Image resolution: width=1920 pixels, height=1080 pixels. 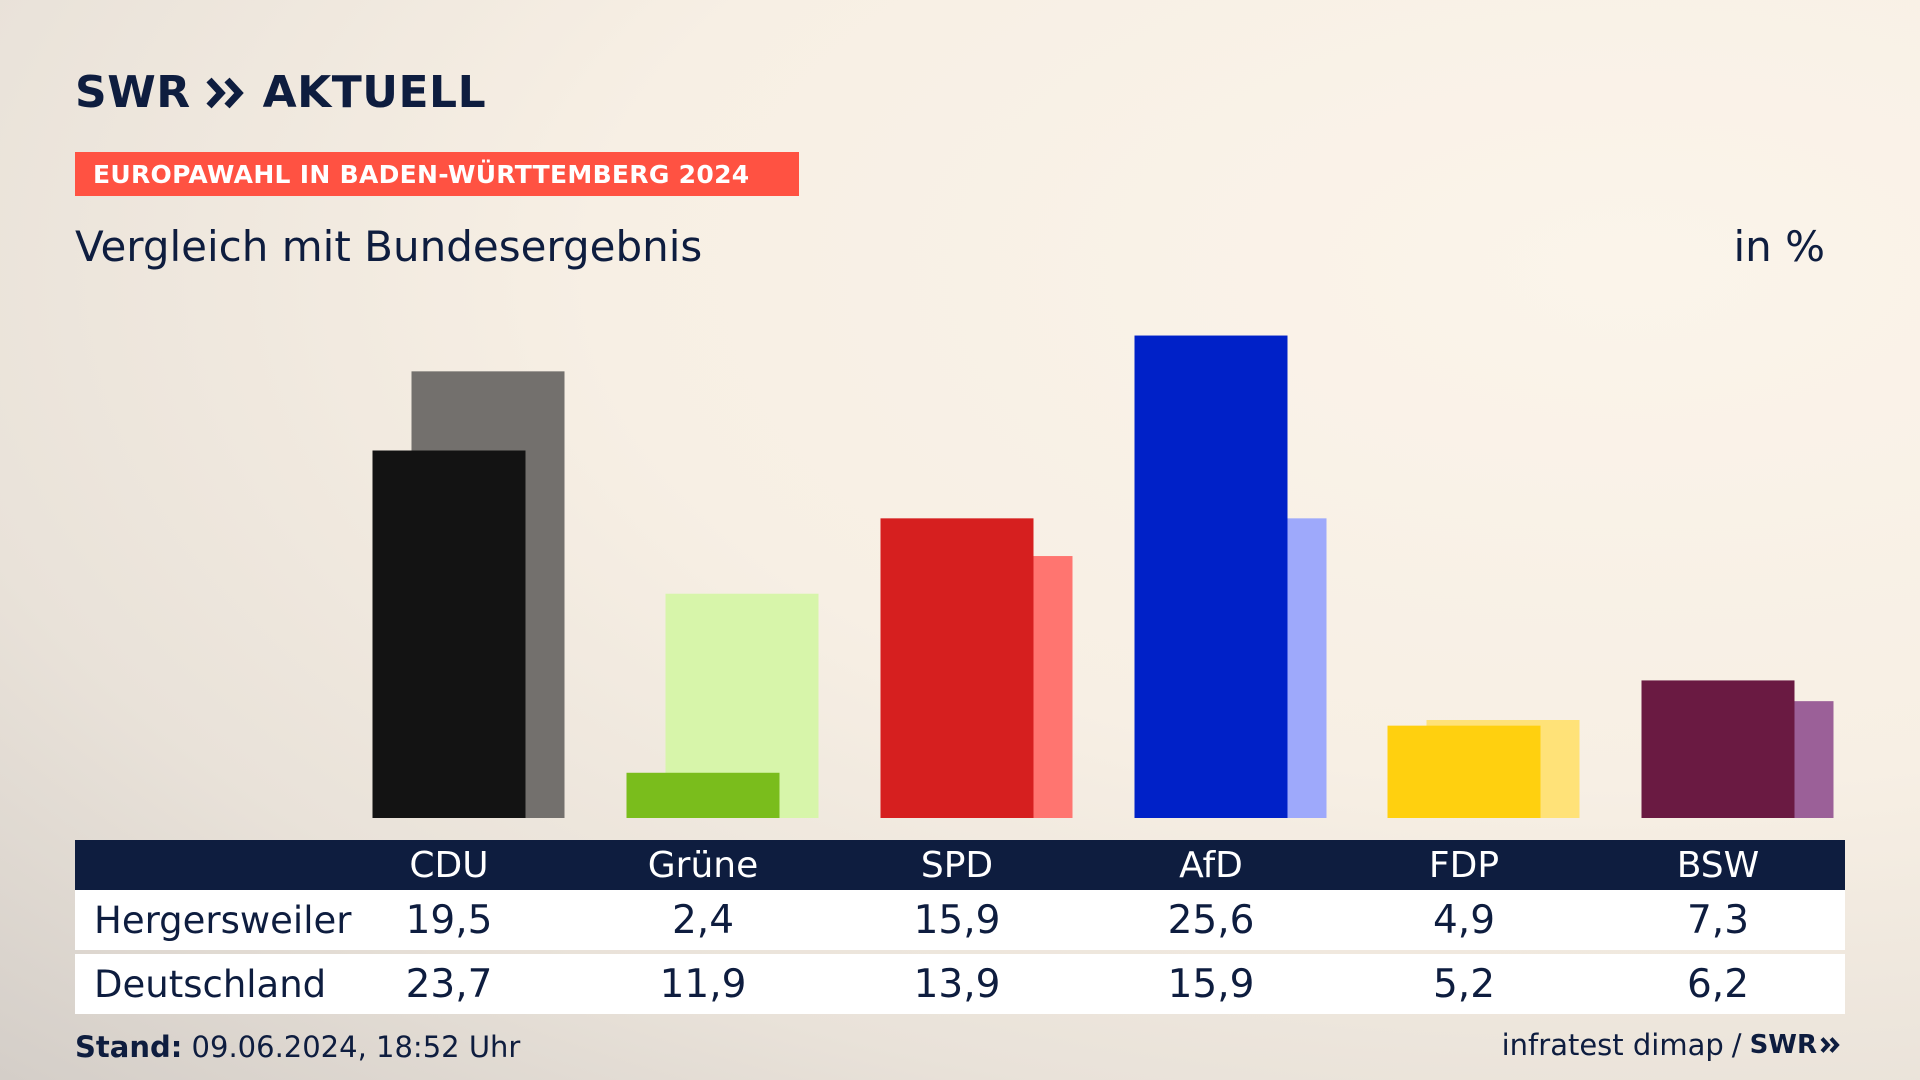 I want to click on timestamp: Stand: 09.06.2024, 18:52 Uhr, so click(x=297, y=1047).